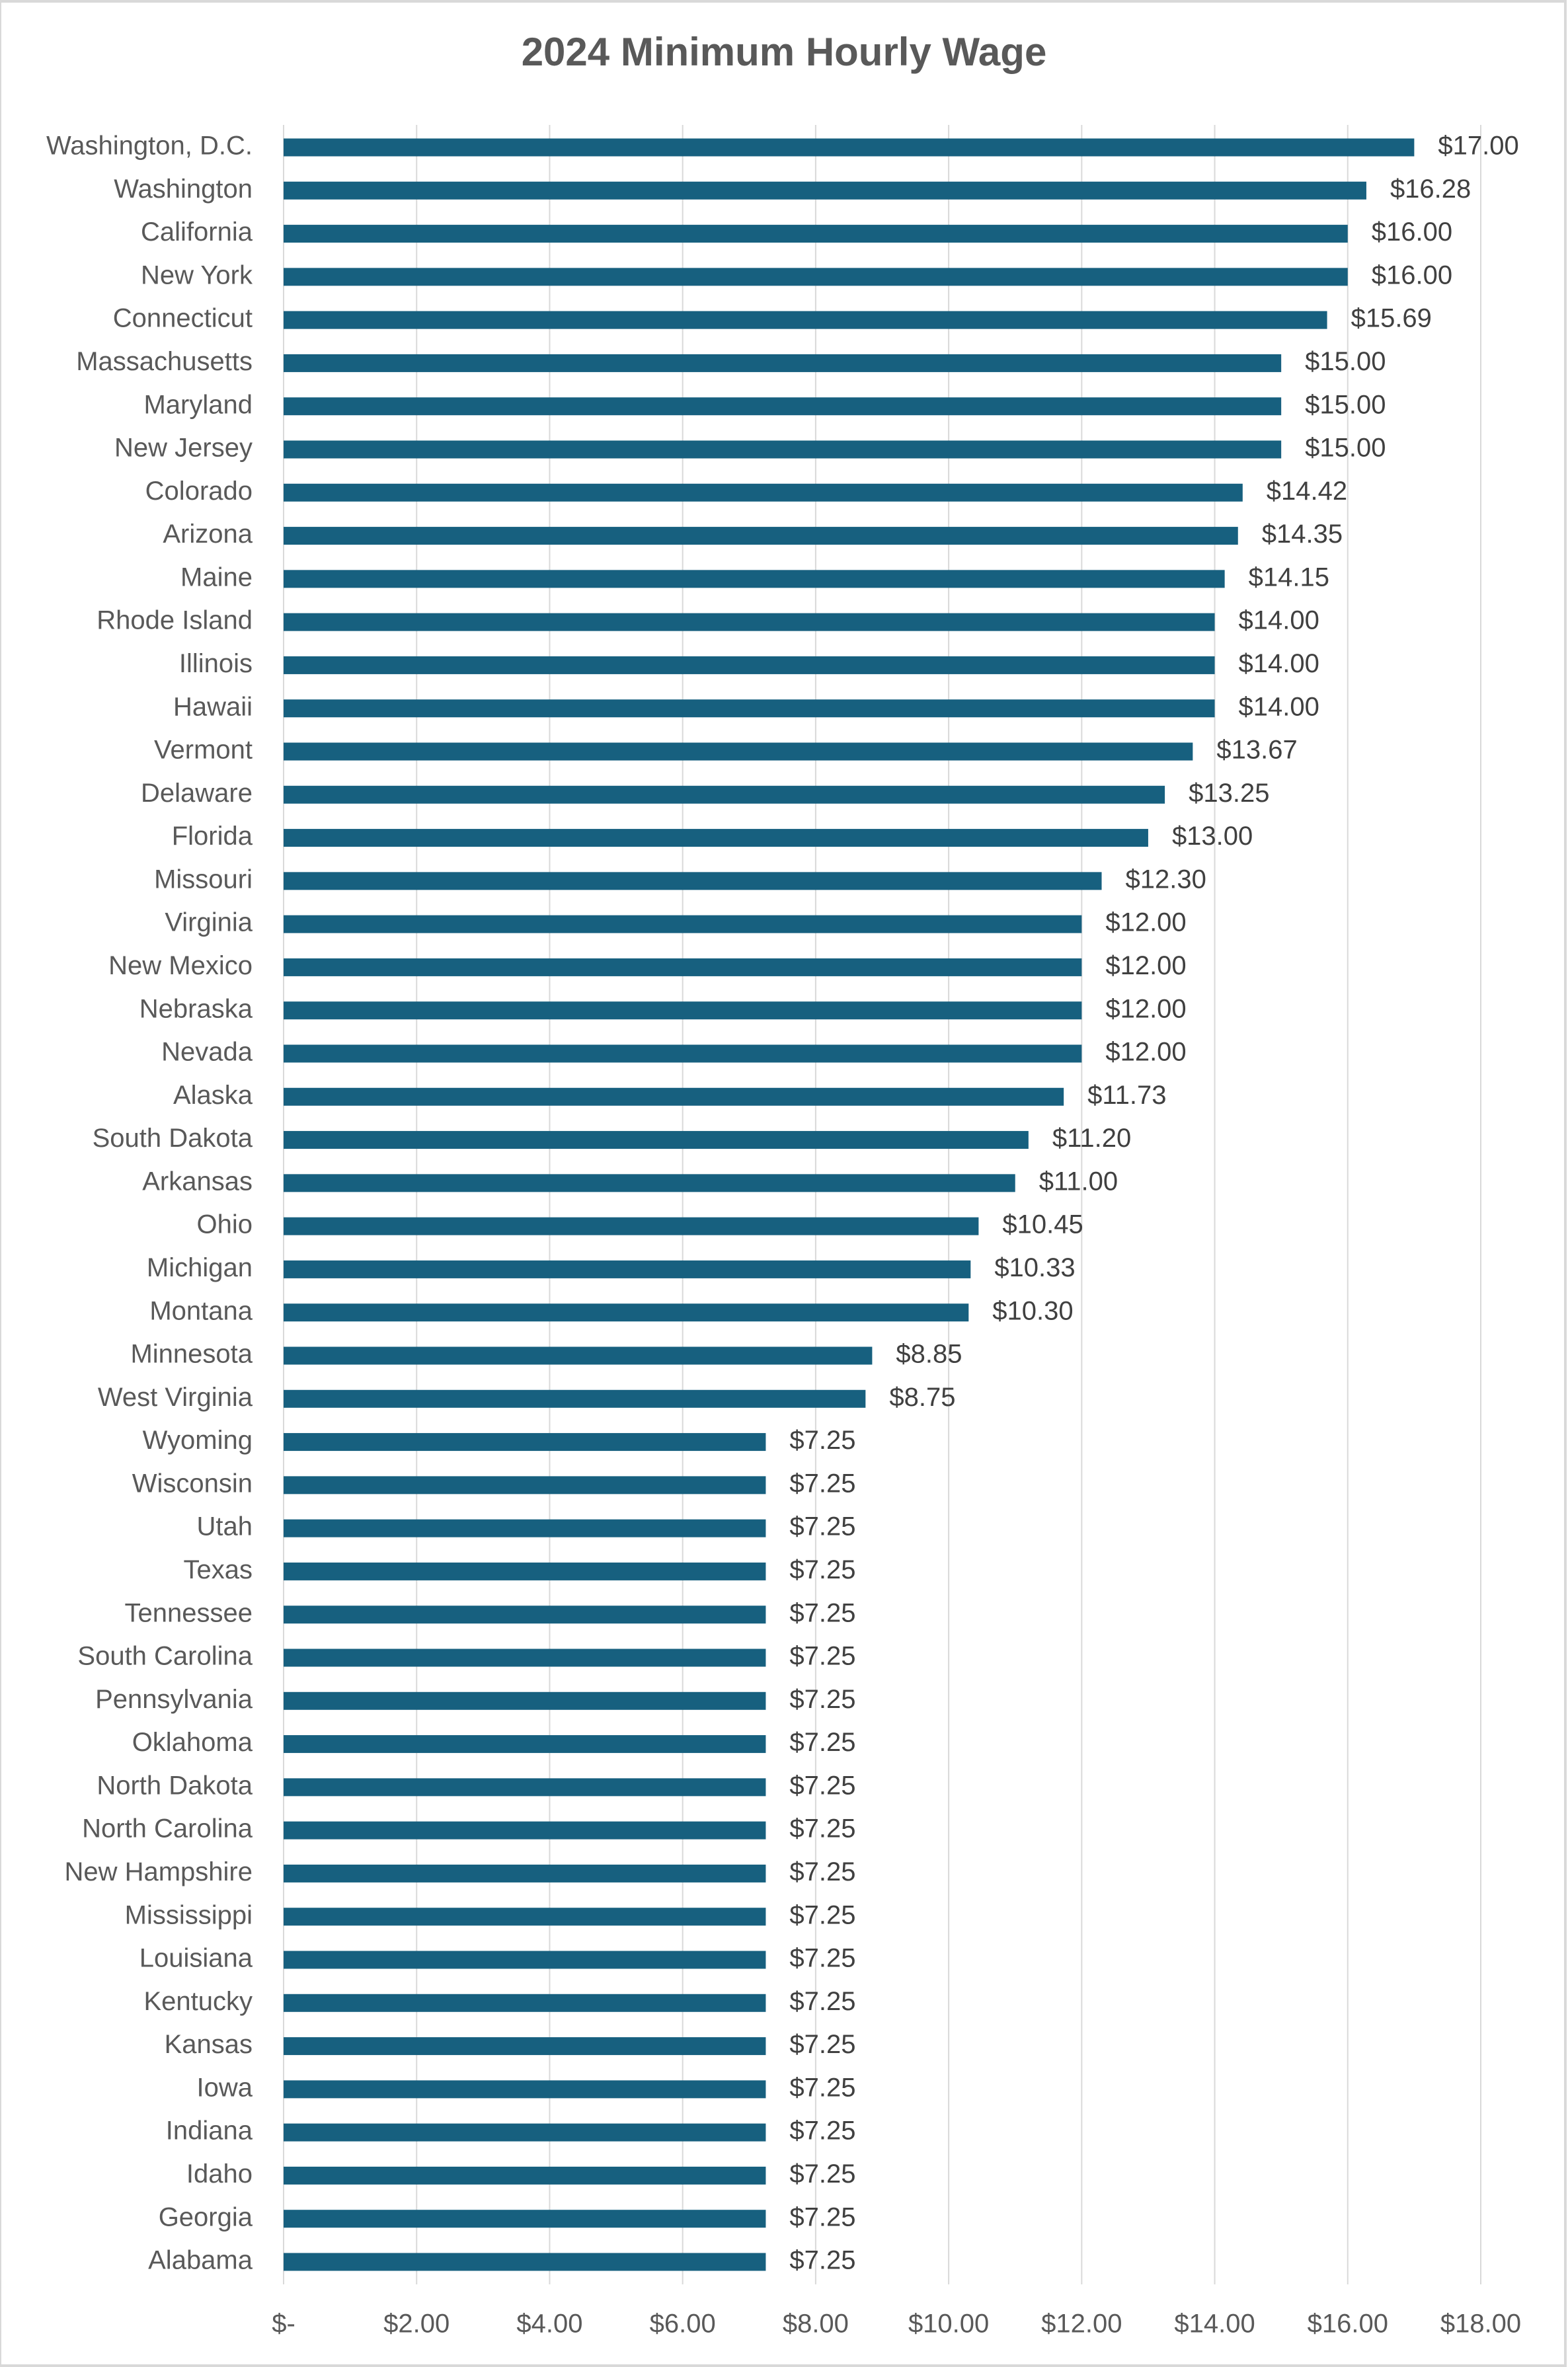 The width and height of the screenshot is (1568, 2367). What do you see at coordinates (196, 1958) in the screenshot?
I see `category-label: Louisiana` at bounding box center [196, 1958].